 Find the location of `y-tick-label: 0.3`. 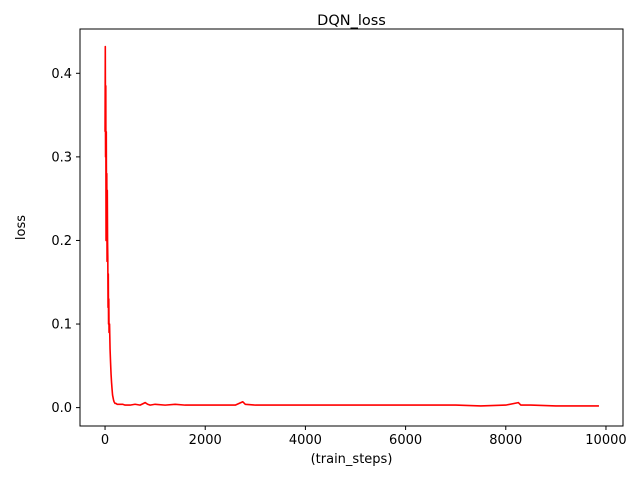

y-tick-label: 0.3 is located at coordinates (61, 157).